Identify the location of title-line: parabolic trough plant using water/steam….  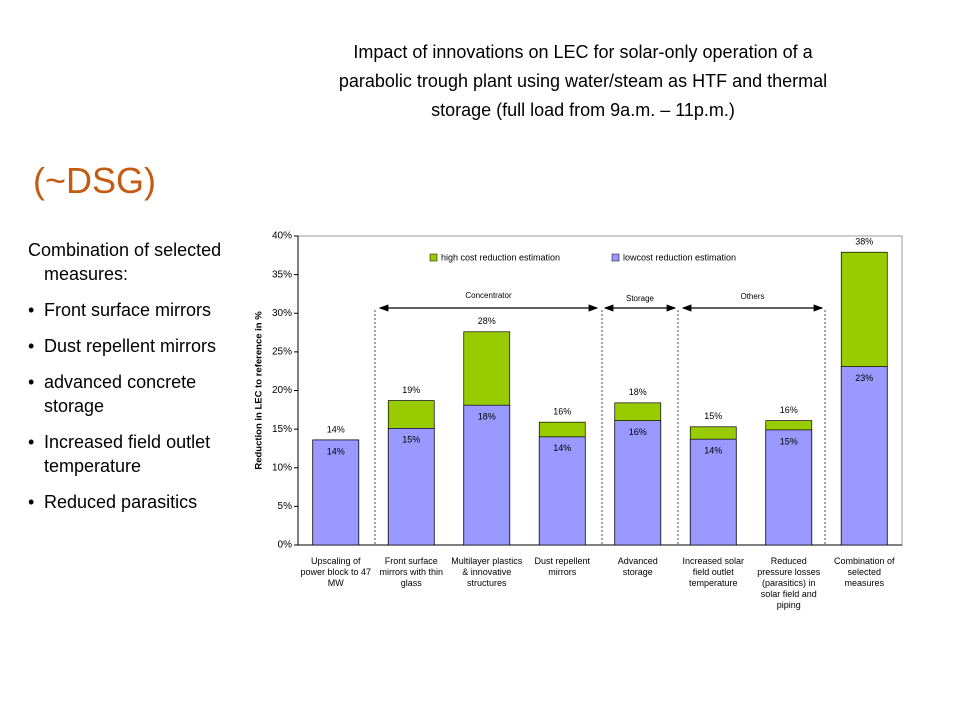
(583, 81).